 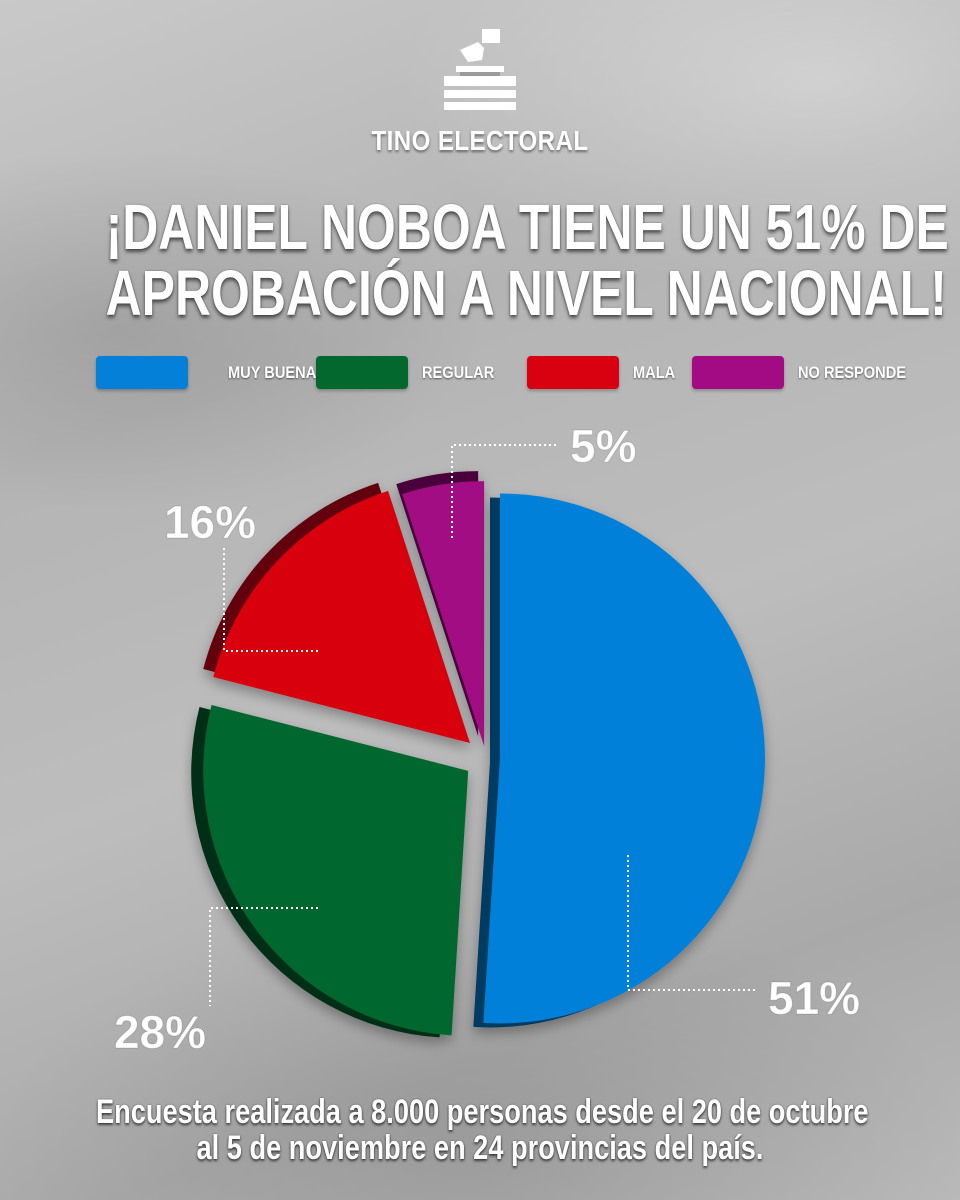 I want to click on pie-slice-face-regular, so click(x=336, y=870).